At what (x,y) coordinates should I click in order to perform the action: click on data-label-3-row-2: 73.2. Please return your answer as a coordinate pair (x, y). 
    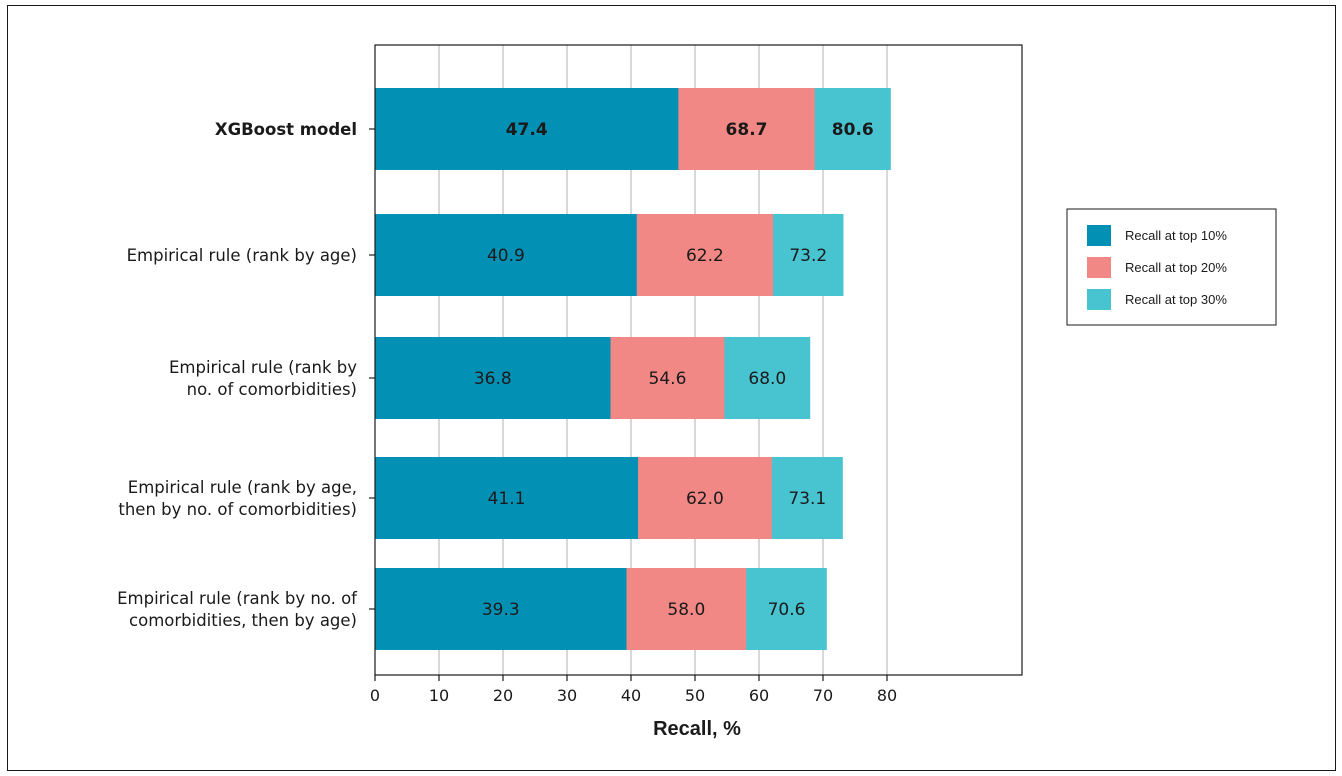
    Looking at the image, I should click on (808, 256).